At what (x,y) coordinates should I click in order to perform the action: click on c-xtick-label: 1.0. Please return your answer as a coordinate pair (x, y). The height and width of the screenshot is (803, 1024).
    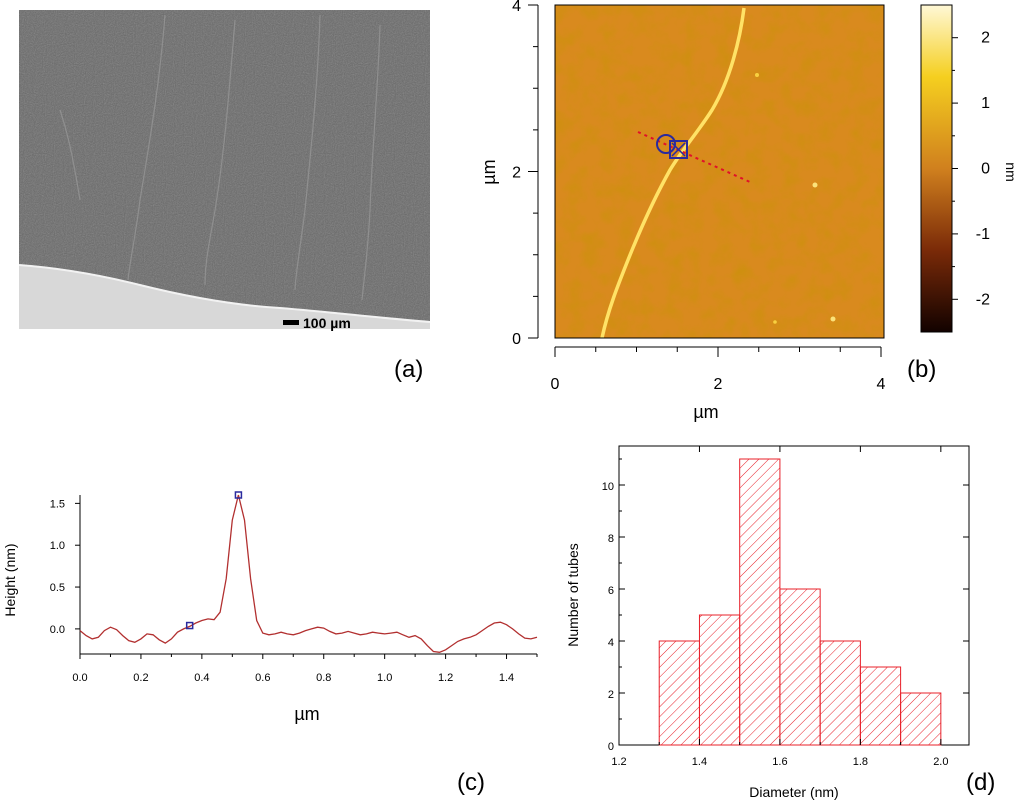
    Looking at the image, I should click on (384, 678).